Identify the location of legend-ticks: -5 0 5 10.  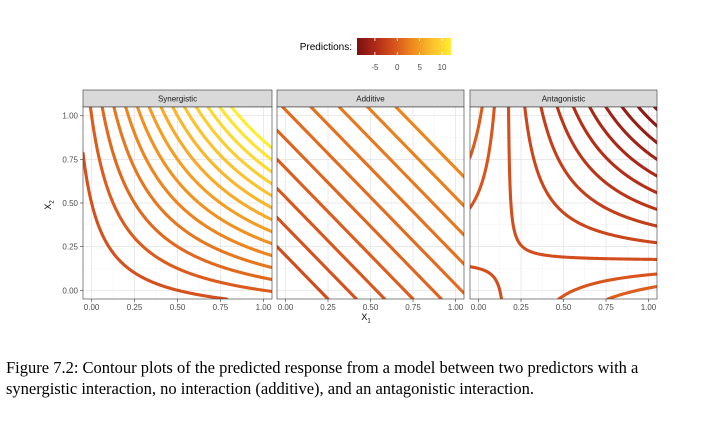
(409, 55).